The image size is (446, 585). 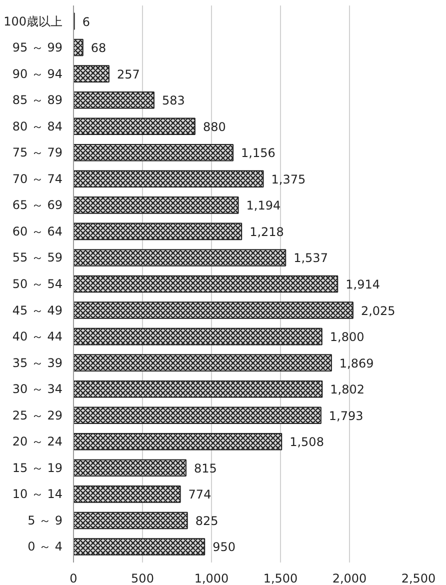 What do you see at coordinates (37, 284) in the screenshot?
I see `y-tick-label: 50 ～ 54` at bounding box center [37, 284].